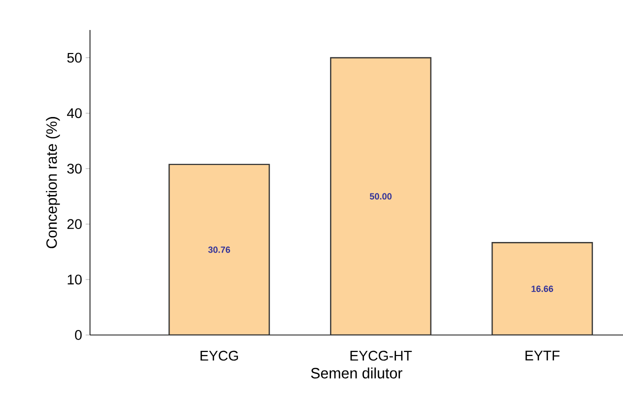 This screenshot has width=623, height=414. I want to click on x-axis-title: Semen dilutor, so click(356, 372).